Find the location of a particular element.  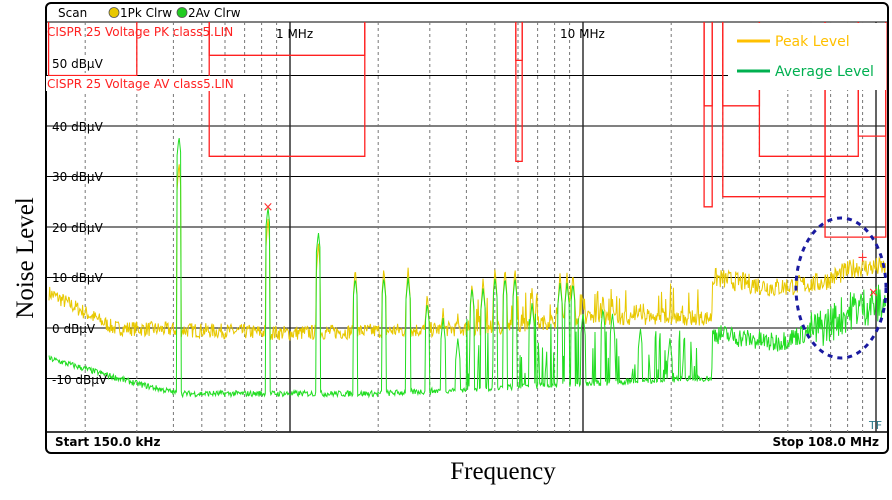

start-frequency: Start 150.0 kHz is located at coordinates (107, 442).